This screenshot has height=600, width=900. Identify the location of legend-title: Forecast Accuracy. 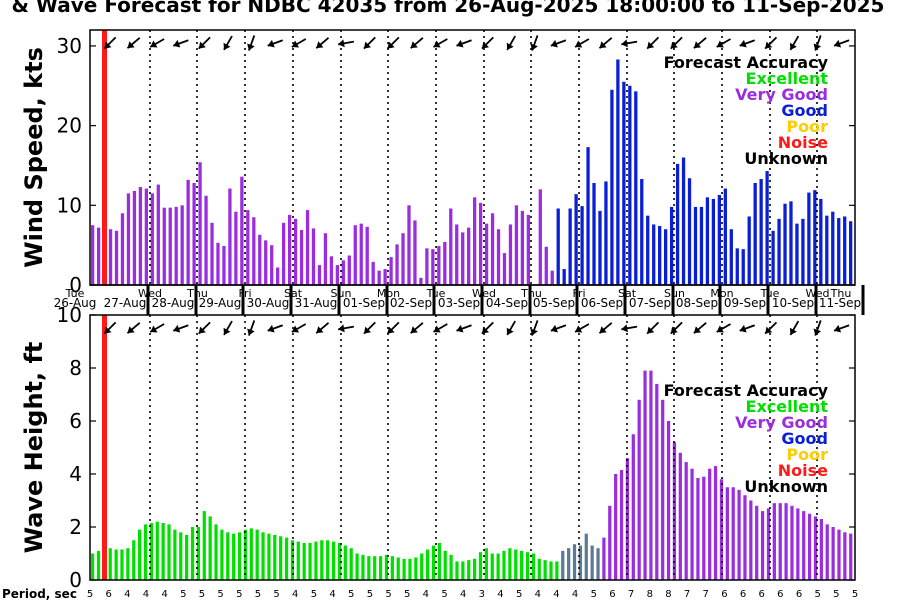
(746, 390).